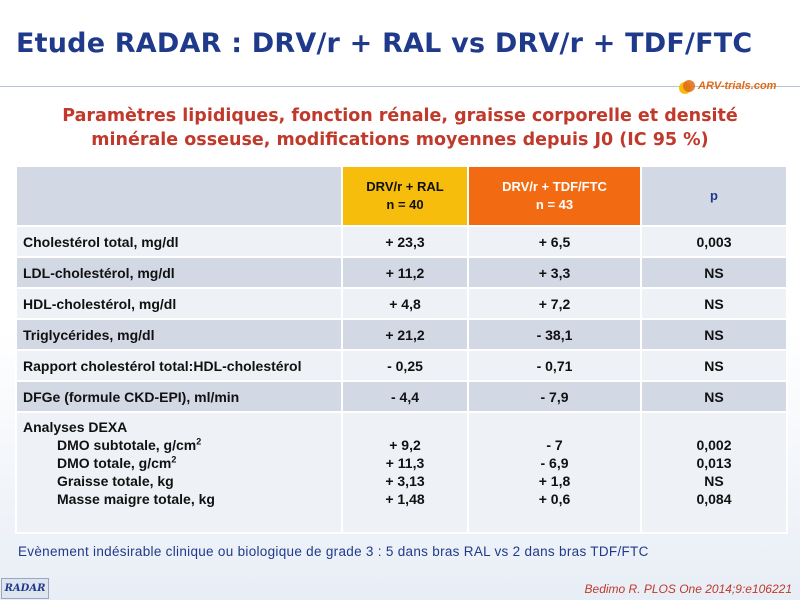 Image resolution: width=800 pixels, height=600 pixels. Describe the element at coordinates (75, 427) in the screenshot. I see `dexa-heading: Analyses DEXA` at that location.